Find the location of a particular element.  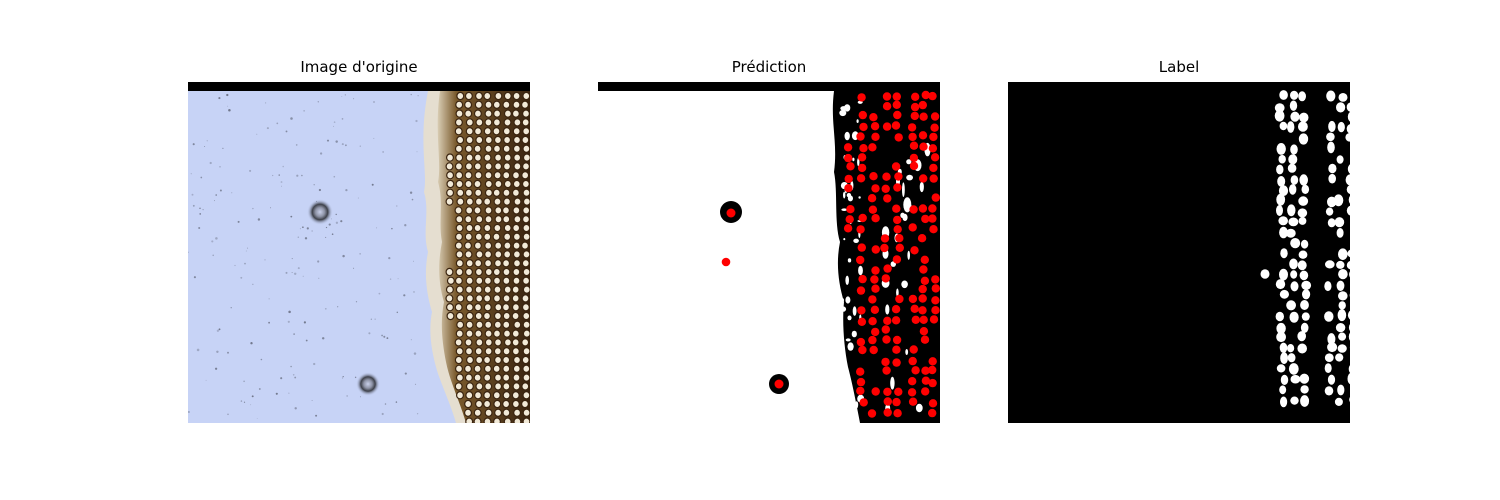

panel-title-prediction: Prédiction is located at coordinates (769, 67).